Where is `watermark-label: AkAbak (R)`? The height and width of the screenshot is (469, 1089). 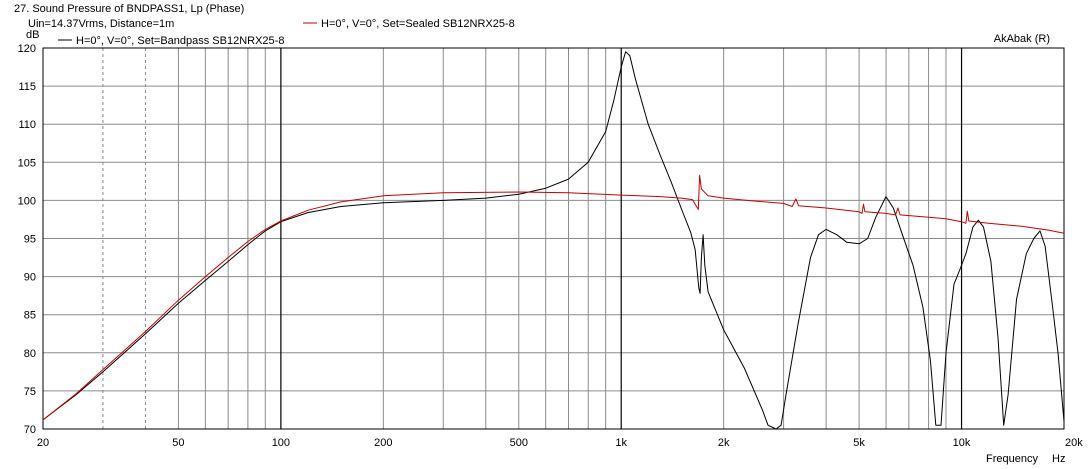
watermark-label: AkAbak (R) is located at coordinates (1022, 39).